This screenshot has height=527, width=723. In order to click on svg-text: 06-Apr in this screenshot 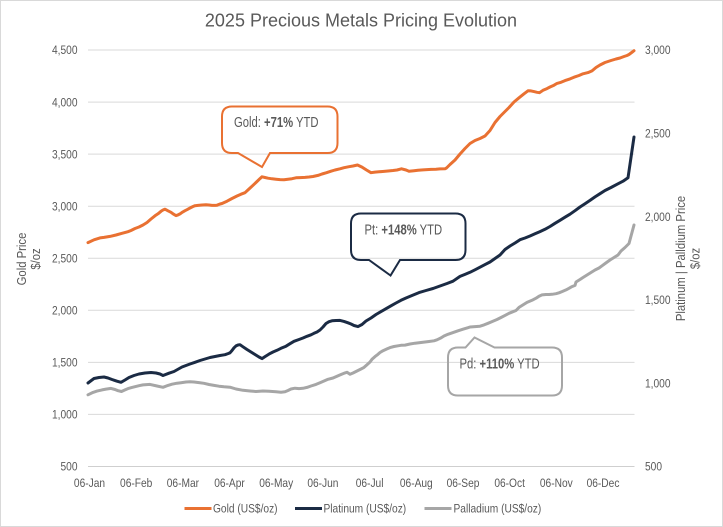, I will do `click(229, 483)`.